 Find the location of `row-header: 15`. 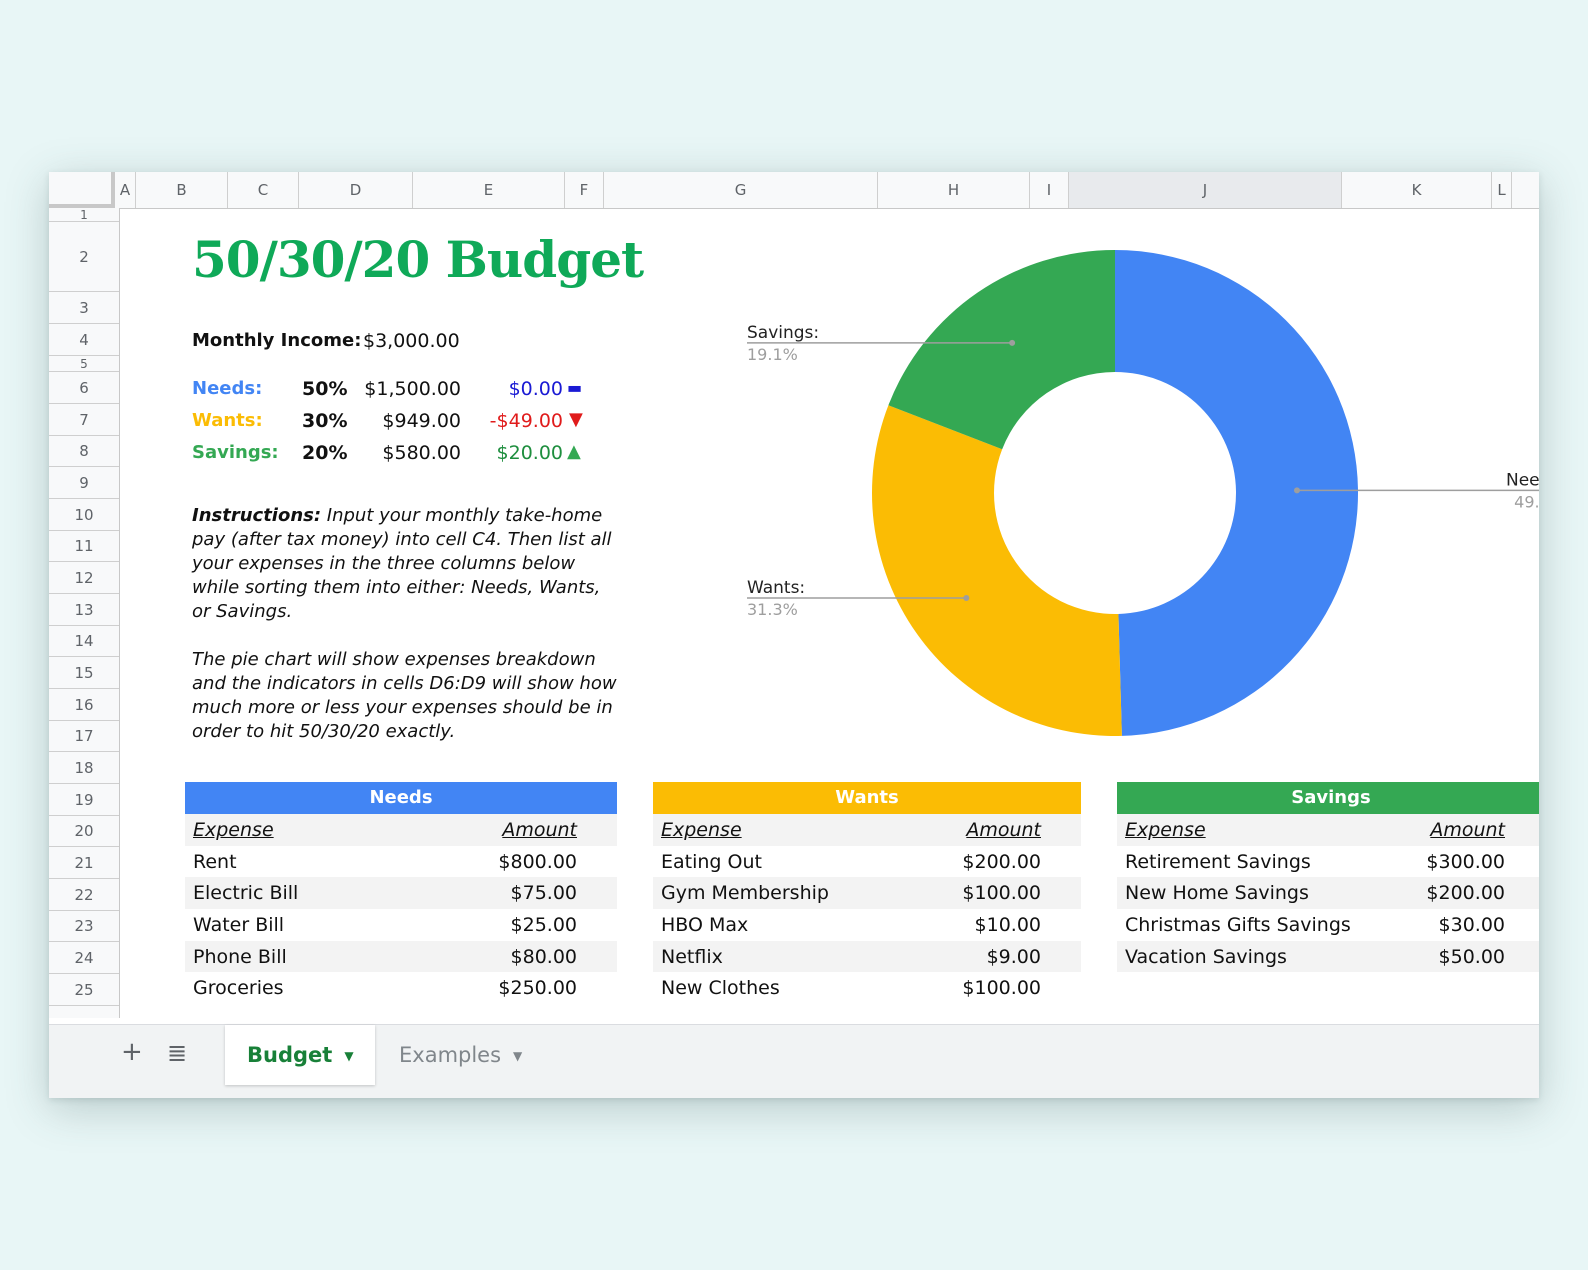

row-header: 15 is located at coordinates (84, 673).